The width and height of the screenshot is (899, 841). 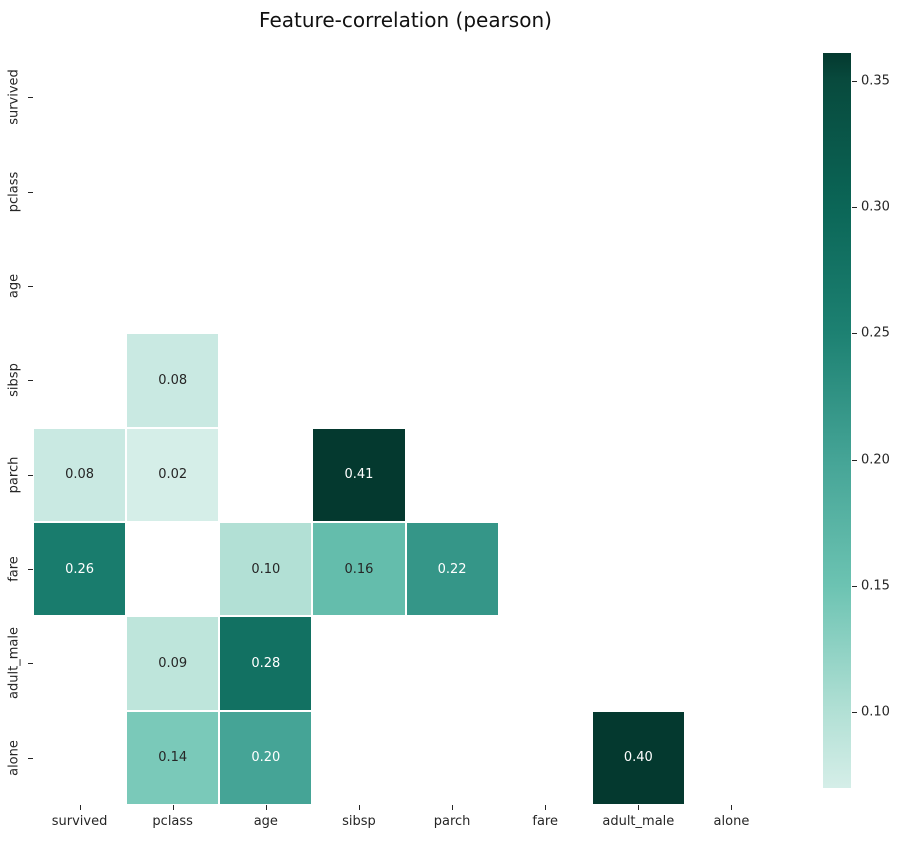 What do you see at coordinates (837, 420) in the screenshot?
I see `colorbar` at bounding box center [837, 420].